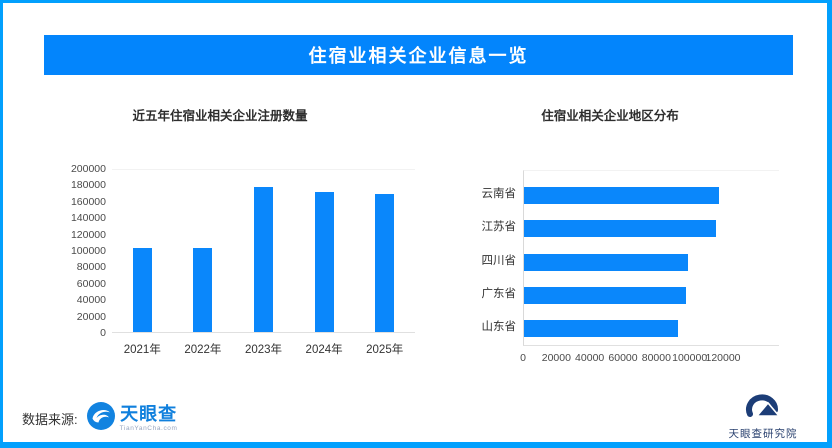 Image resolution: width=832 pixels, height=448 pixels. Describe the element at coordinates (416, 445) in the screenshot. I see `frame-border-bottom` at that location.